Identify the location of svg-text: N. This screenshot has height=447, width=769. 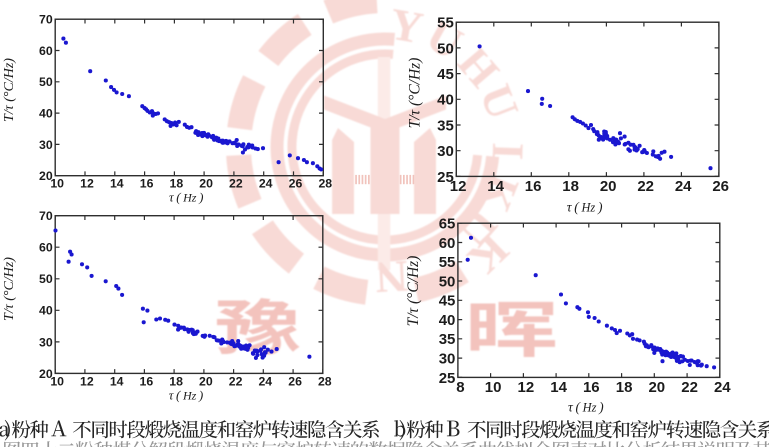
(391, 277).